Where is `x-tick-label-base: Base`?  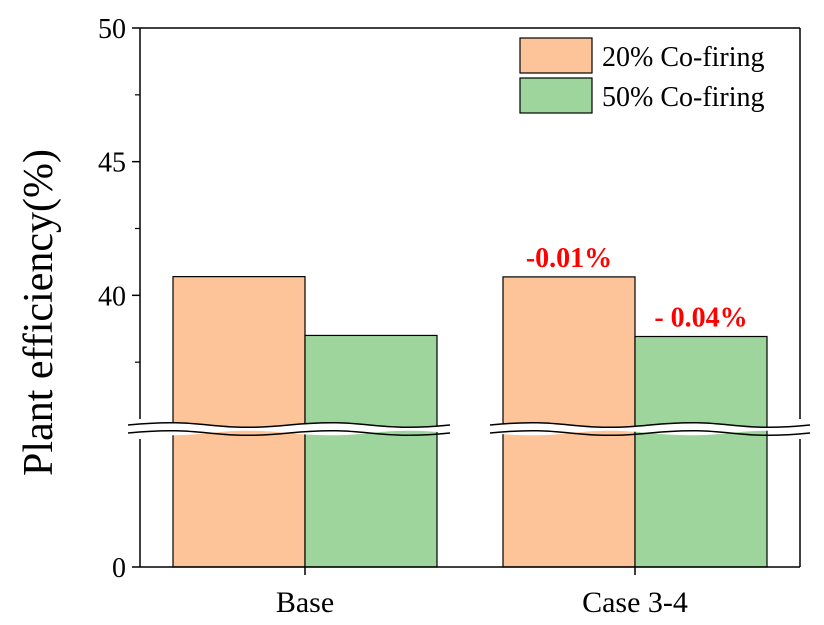
x-tick-label-base: Base is located at coordinates (305, 602).